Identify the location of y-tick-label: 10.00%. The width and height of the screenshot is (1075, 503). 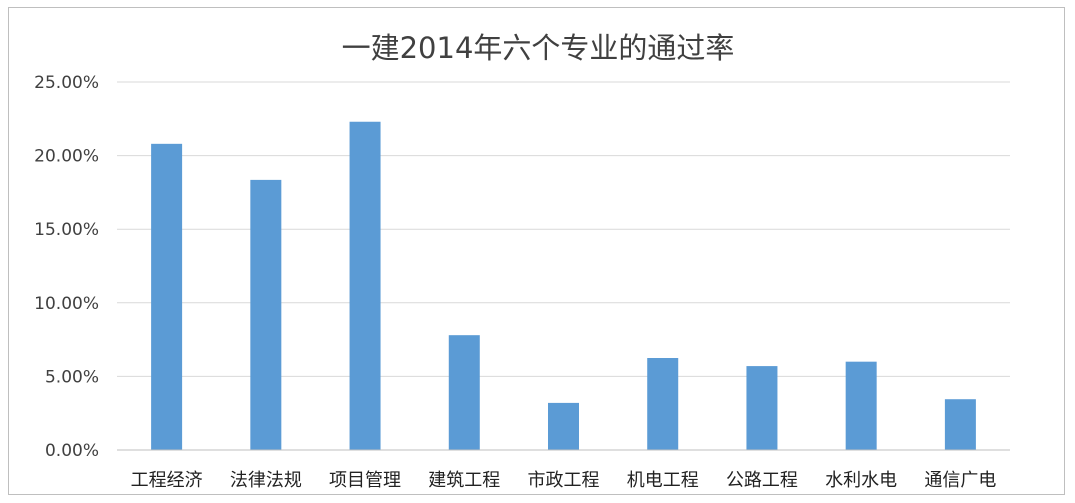
(66, 304).